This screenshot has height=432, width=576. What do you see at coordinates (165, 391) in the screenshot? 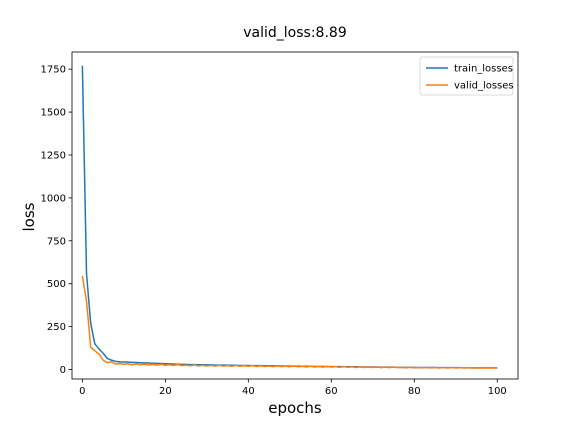
I see `x-tick-label: 20` at bounding box center [165, 391].